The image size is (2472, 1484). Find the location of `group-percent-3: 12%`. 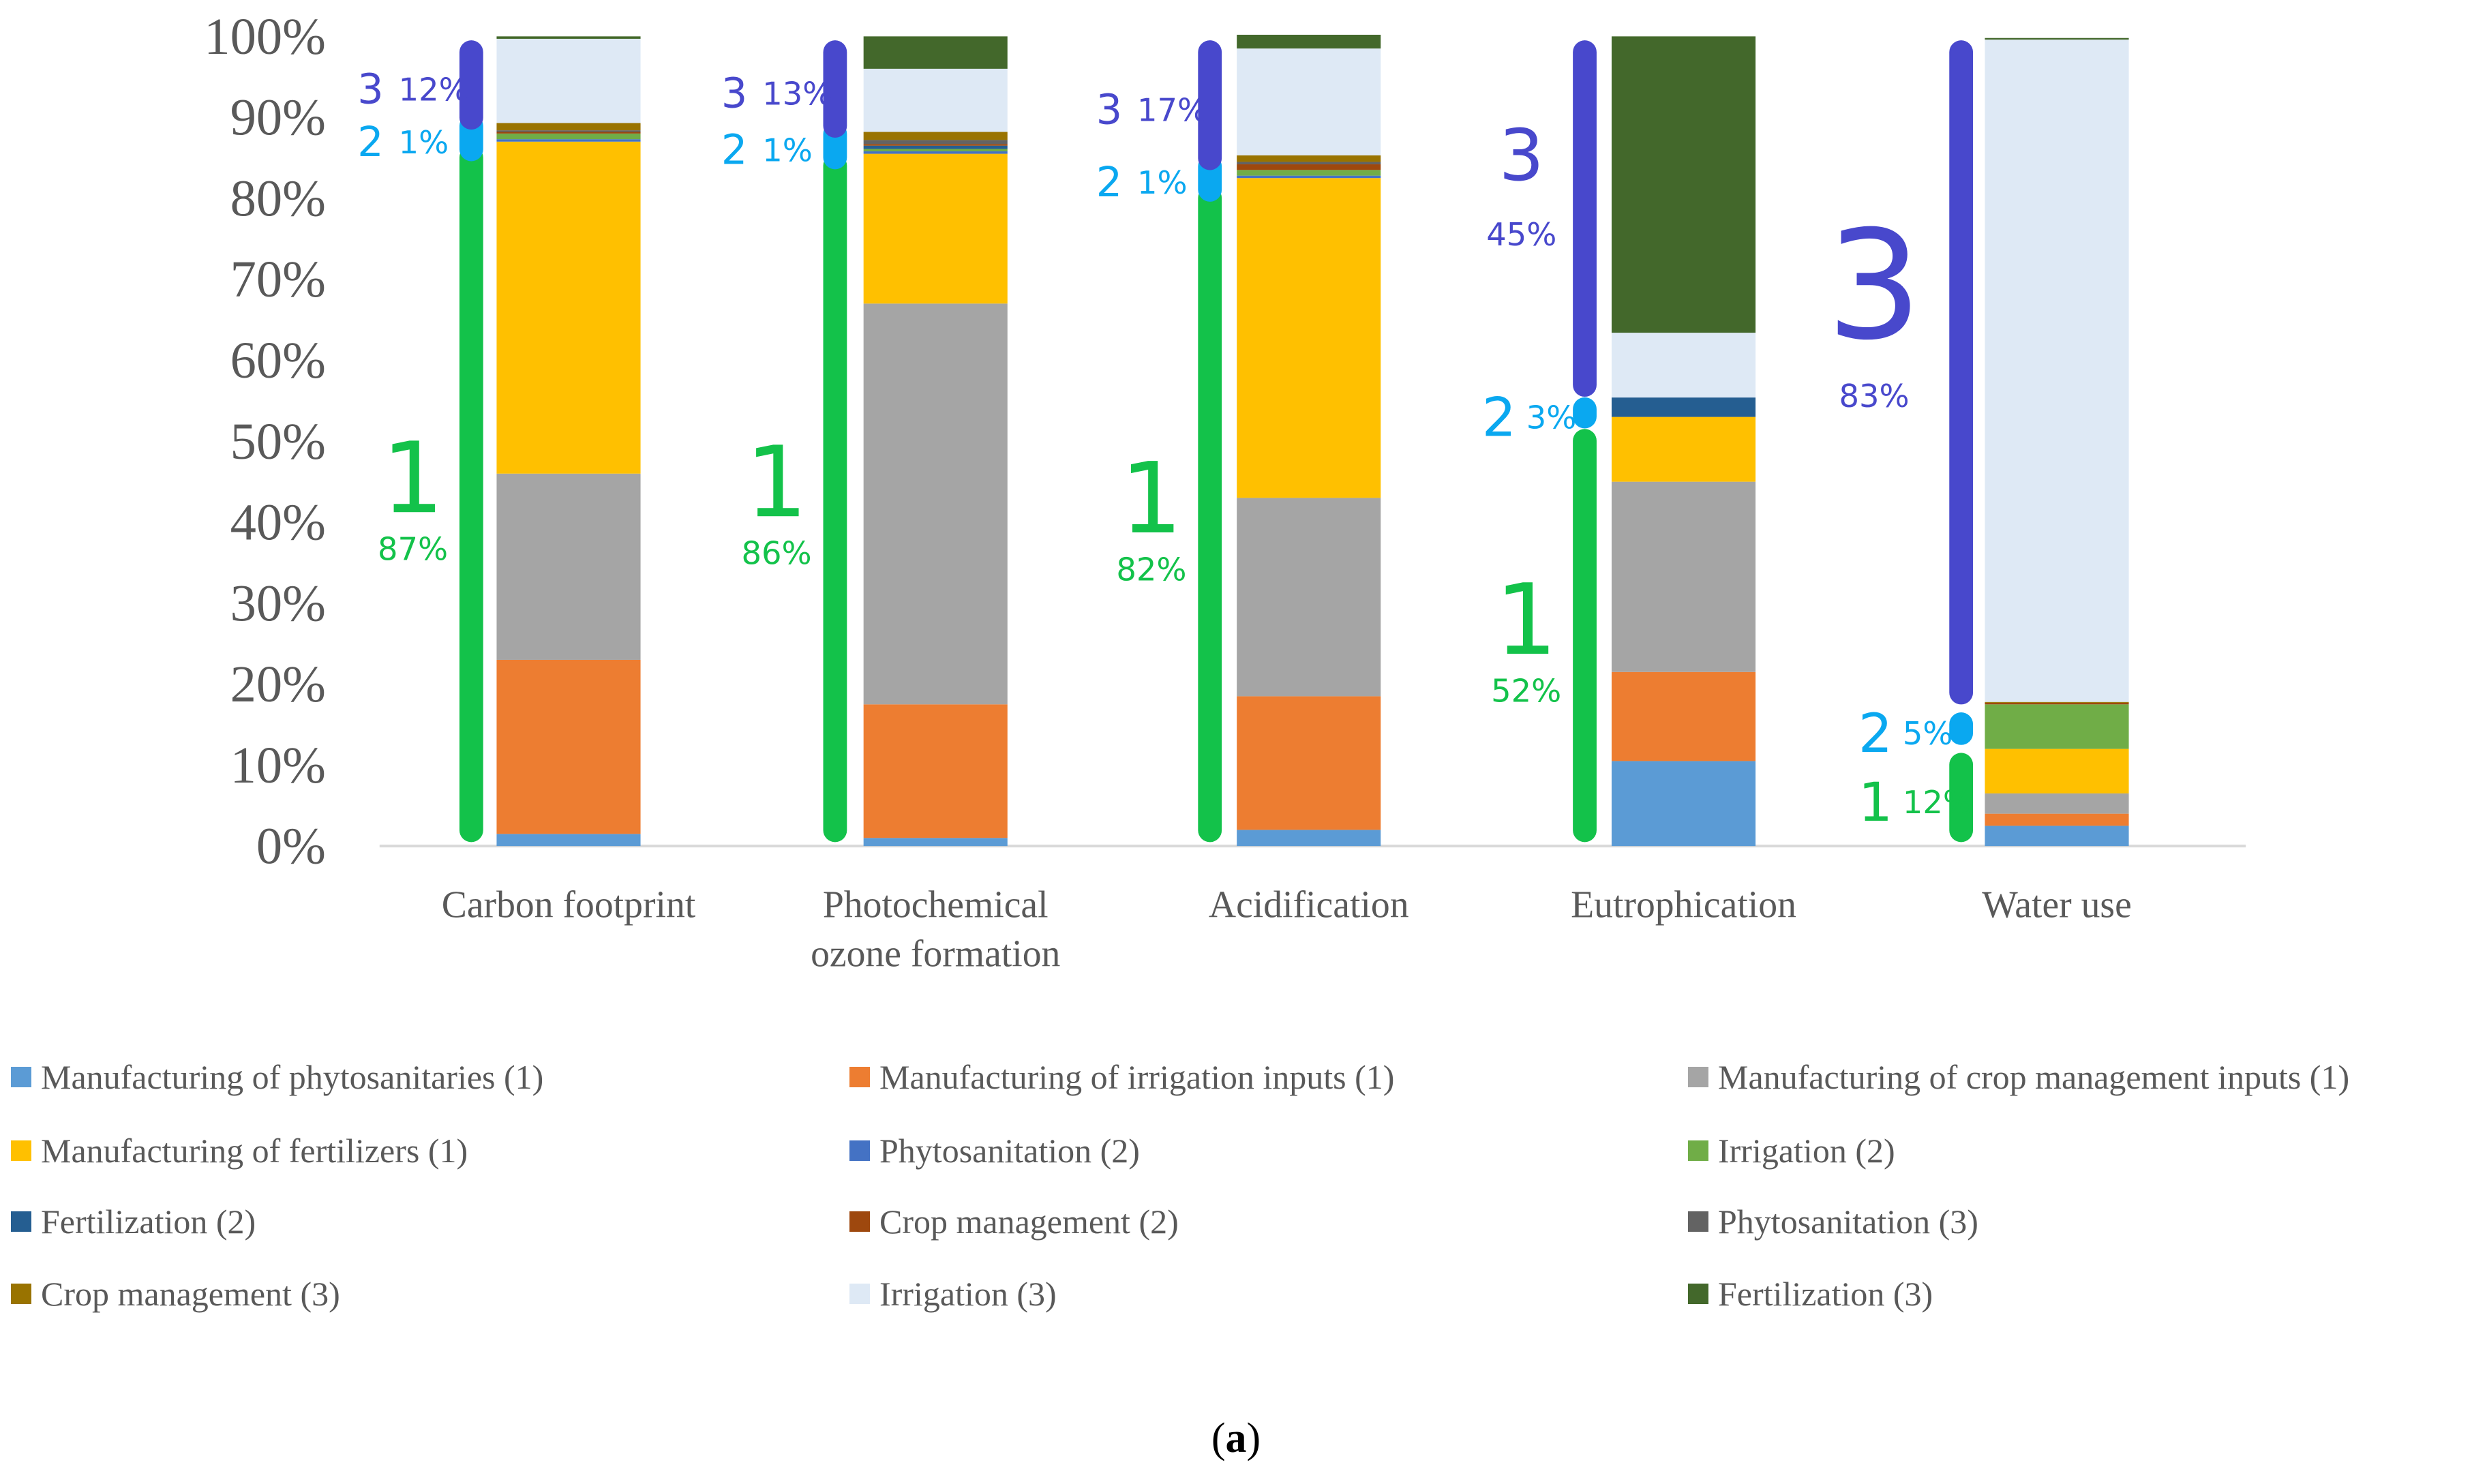

group-percent-3: 12% is located at coordinates (434, 90).